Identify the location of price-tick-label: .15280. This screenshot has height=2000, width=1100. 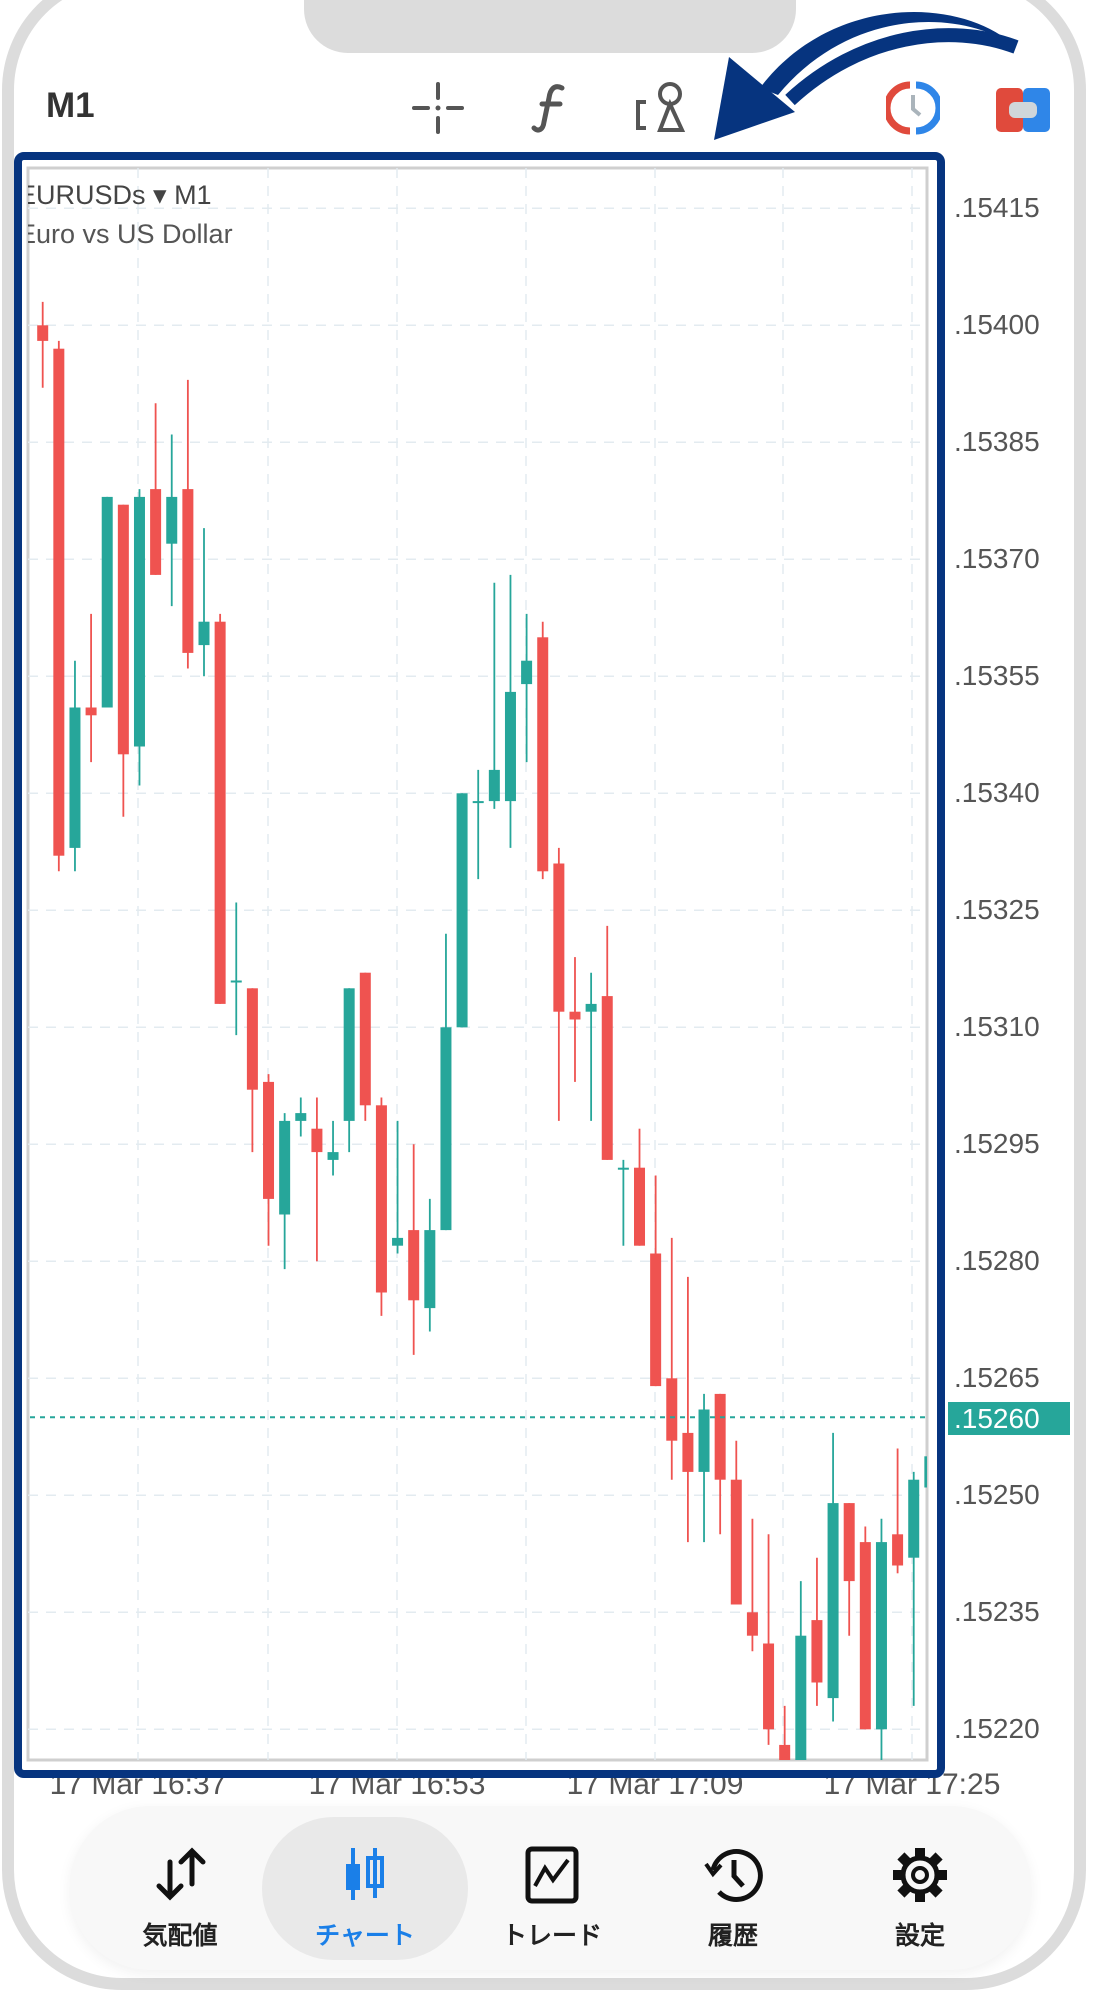
(997, 1261).